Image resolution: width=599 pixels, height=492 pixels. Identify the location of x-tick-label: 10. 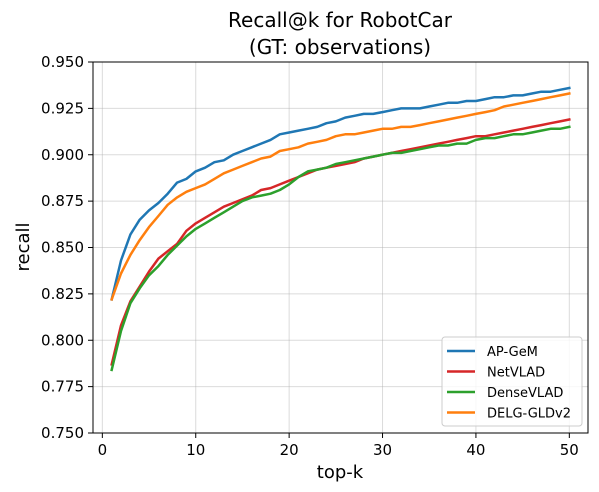
(195, 450).